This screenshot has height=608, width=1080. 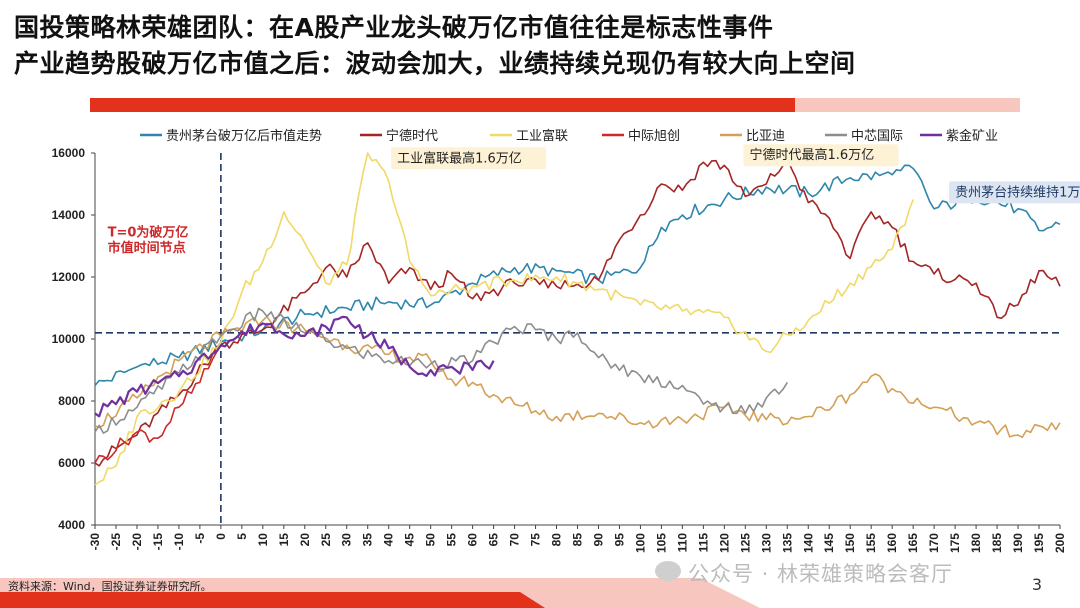 What do you see at coordinates (515, 540) in the screenshot?
I see `x-tick-label: 70` at bounding box center [515, 540].